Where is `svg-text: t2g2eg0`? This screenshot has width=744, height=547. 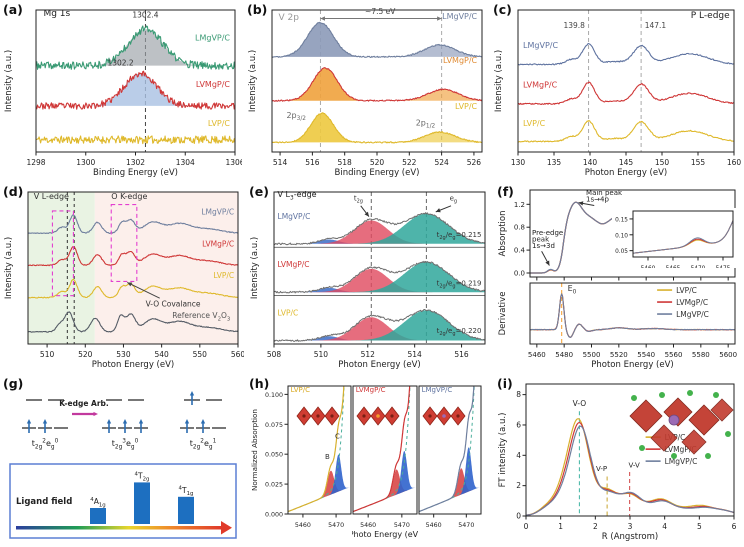
svg-text: t2g2eg0 is located at coordinates (45, 445).